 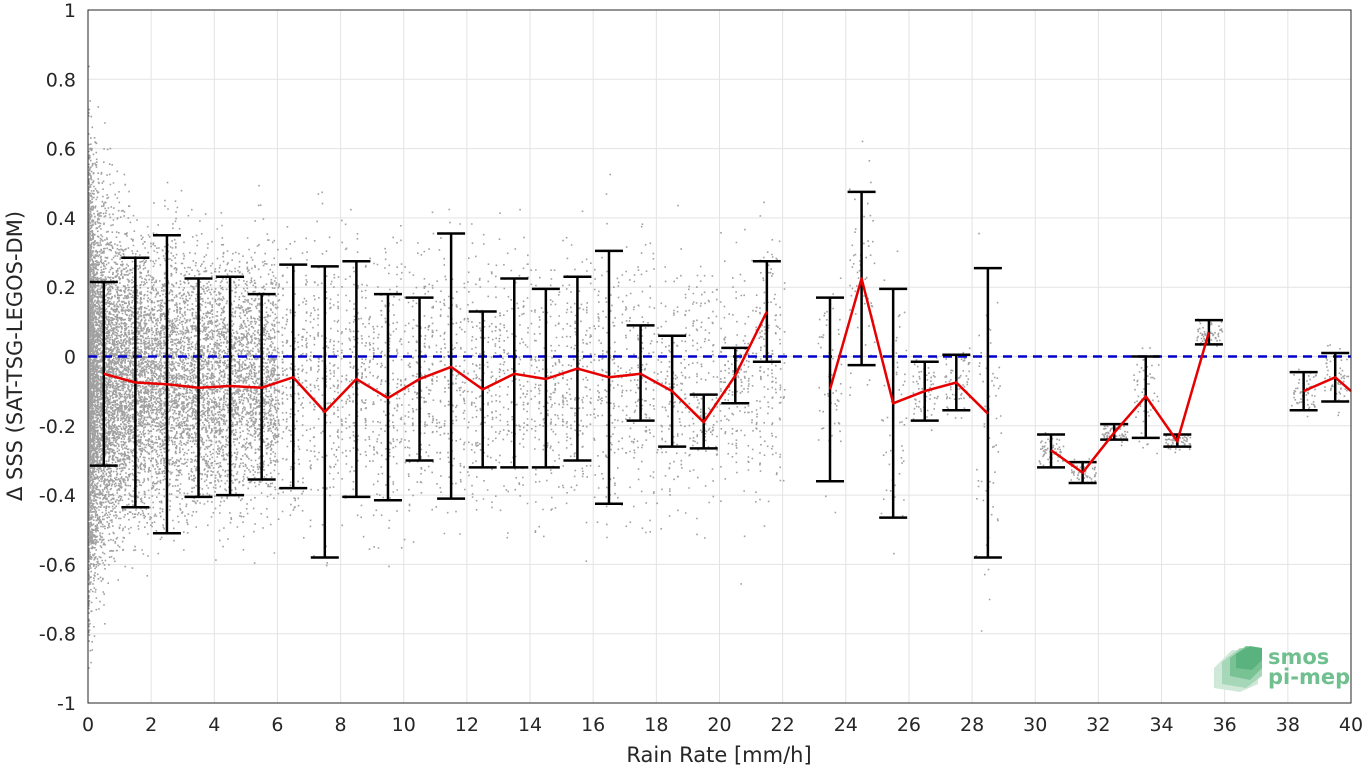 I want to click on logo-text-smos: smos, so click(x=1298, y=657).